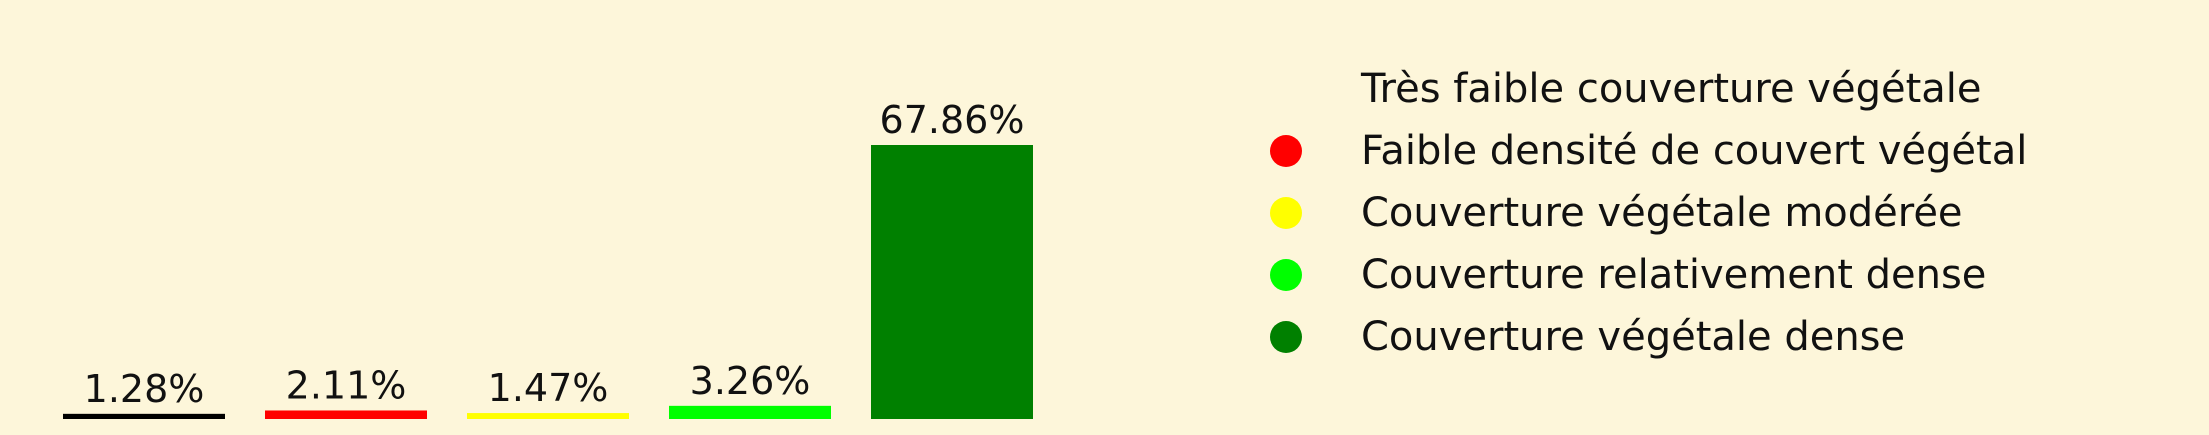  I want to click on legend-label: Couverture végétale dense, so click(1633, 337).